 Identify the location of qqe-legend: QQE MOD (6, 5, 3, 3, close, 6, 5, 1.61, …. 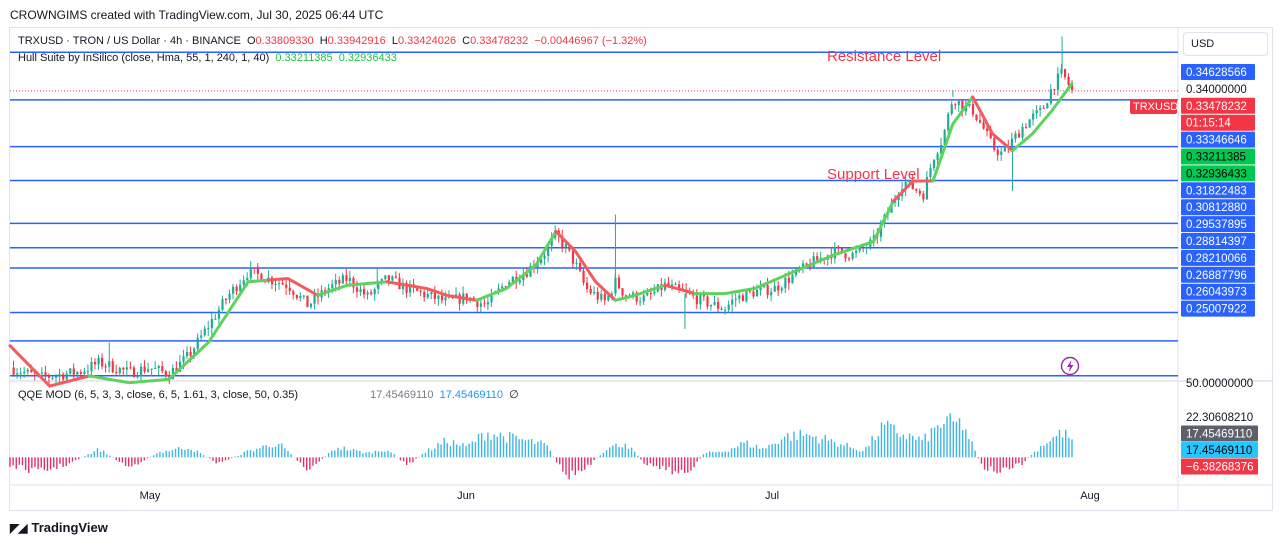
(270, 394).